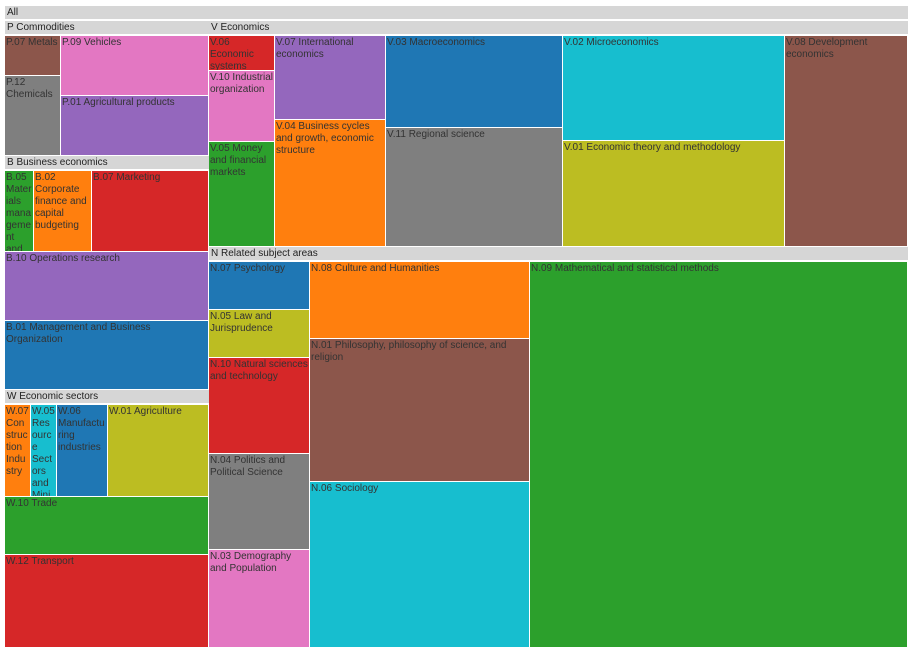 This screenshot has width=912, height=653. What do you see at coordinates (135, 66) in the screenshot?
I see `treemap-cell-p-09-vehicles: P.09 Vehicles` at bounding box center [135, 66].